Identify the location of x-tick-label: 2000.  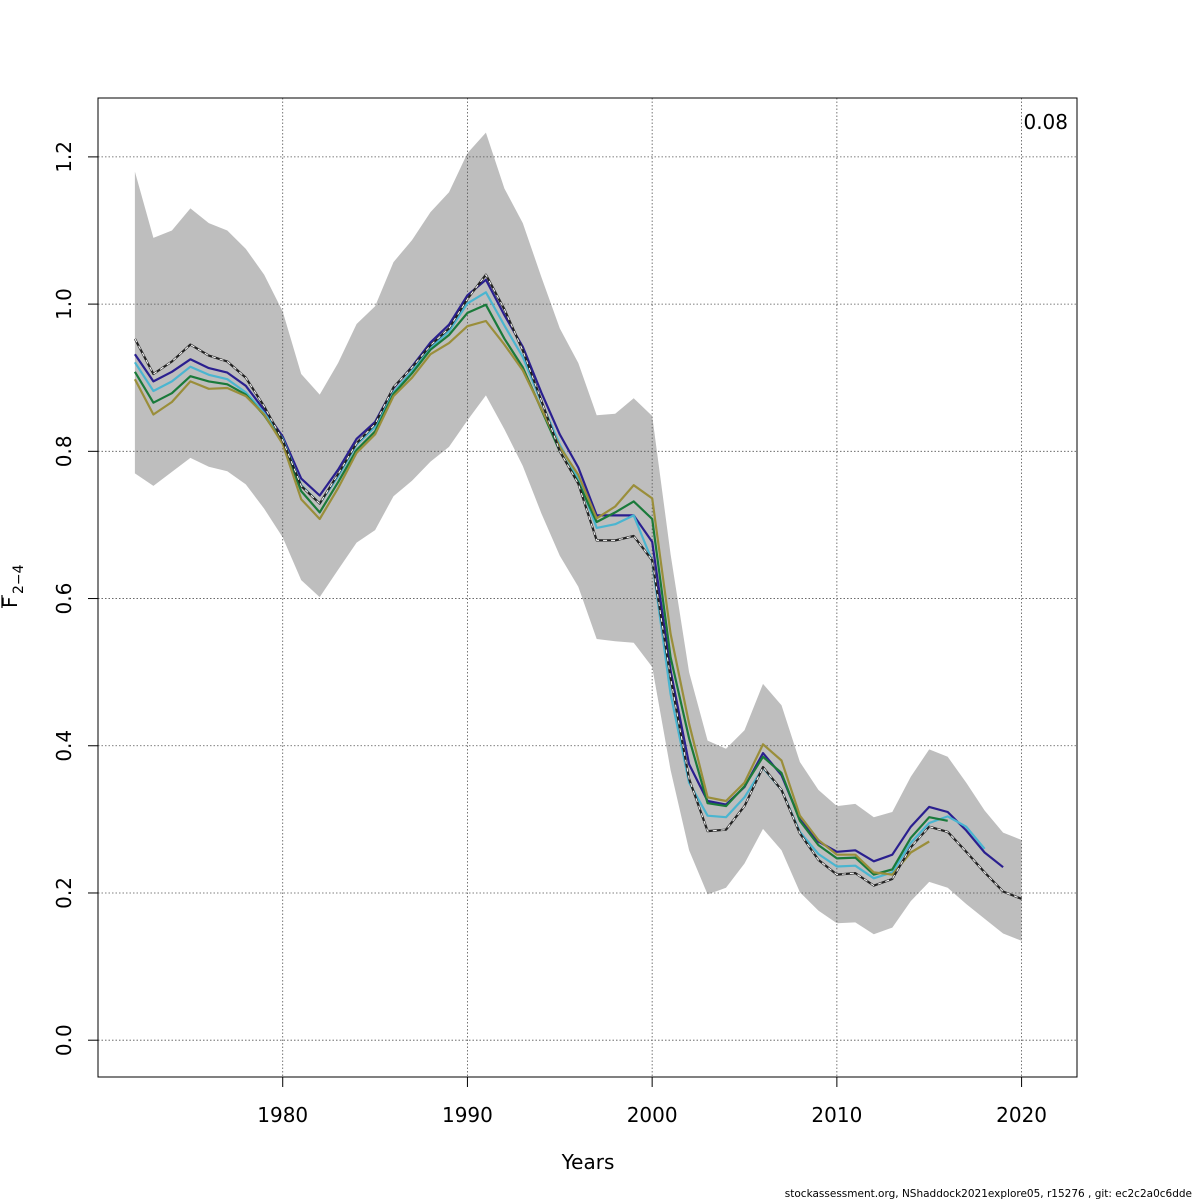
(652, 1115).